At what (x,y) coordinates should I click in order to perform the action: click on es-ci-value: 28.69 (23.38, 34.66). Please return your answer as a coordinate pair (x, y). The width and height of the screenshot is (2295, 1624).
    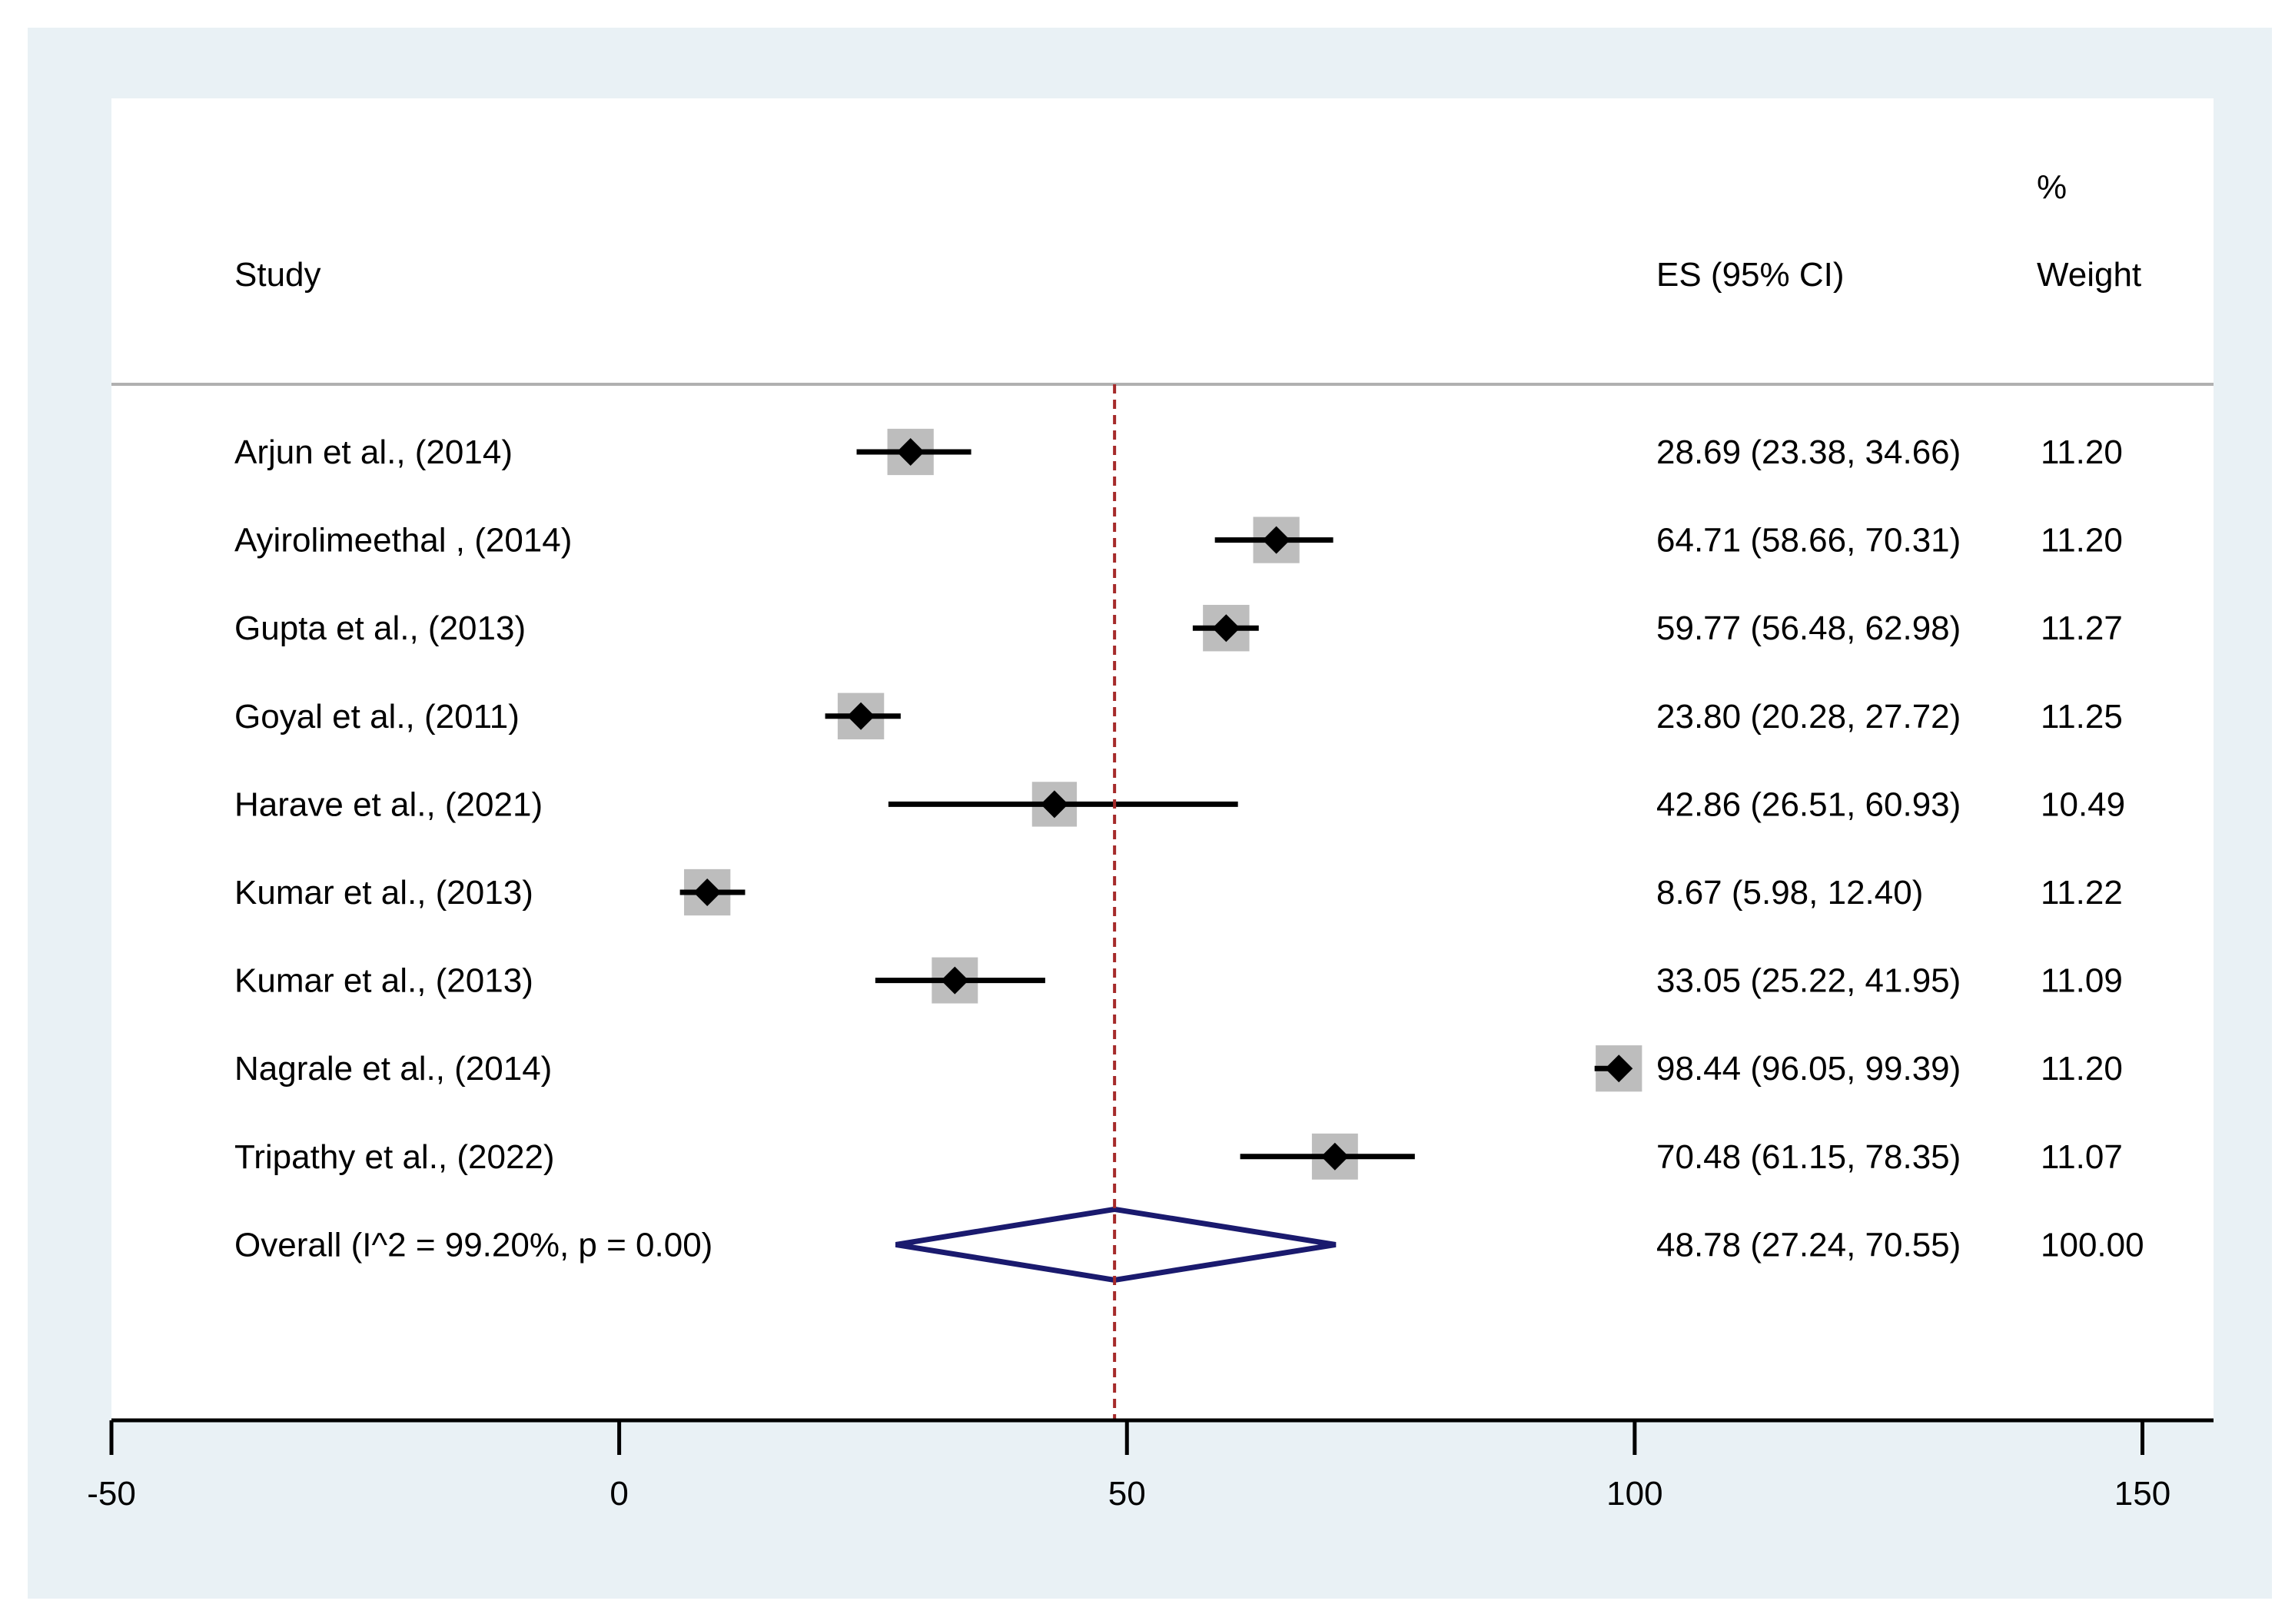
    Looking at the image, I should click on (1808, 452).